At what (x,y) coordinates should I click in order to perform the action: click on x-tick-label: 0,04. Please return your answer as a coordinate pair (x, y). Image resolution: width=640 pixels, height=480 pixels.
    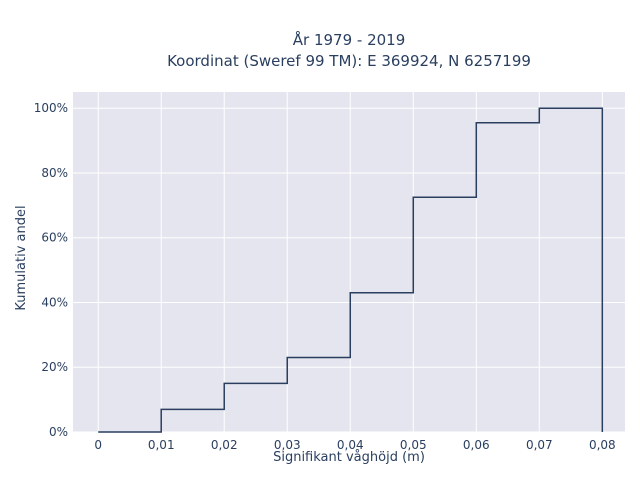
    Looking at the image, I should click on (350, 445).